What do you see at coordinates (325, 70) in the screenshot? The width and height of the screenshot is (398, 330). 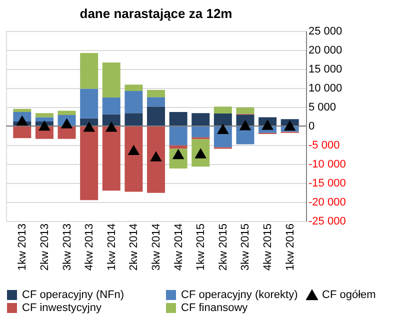 I see `y-tick-label: 15 000` at bounding box center [325, 70].